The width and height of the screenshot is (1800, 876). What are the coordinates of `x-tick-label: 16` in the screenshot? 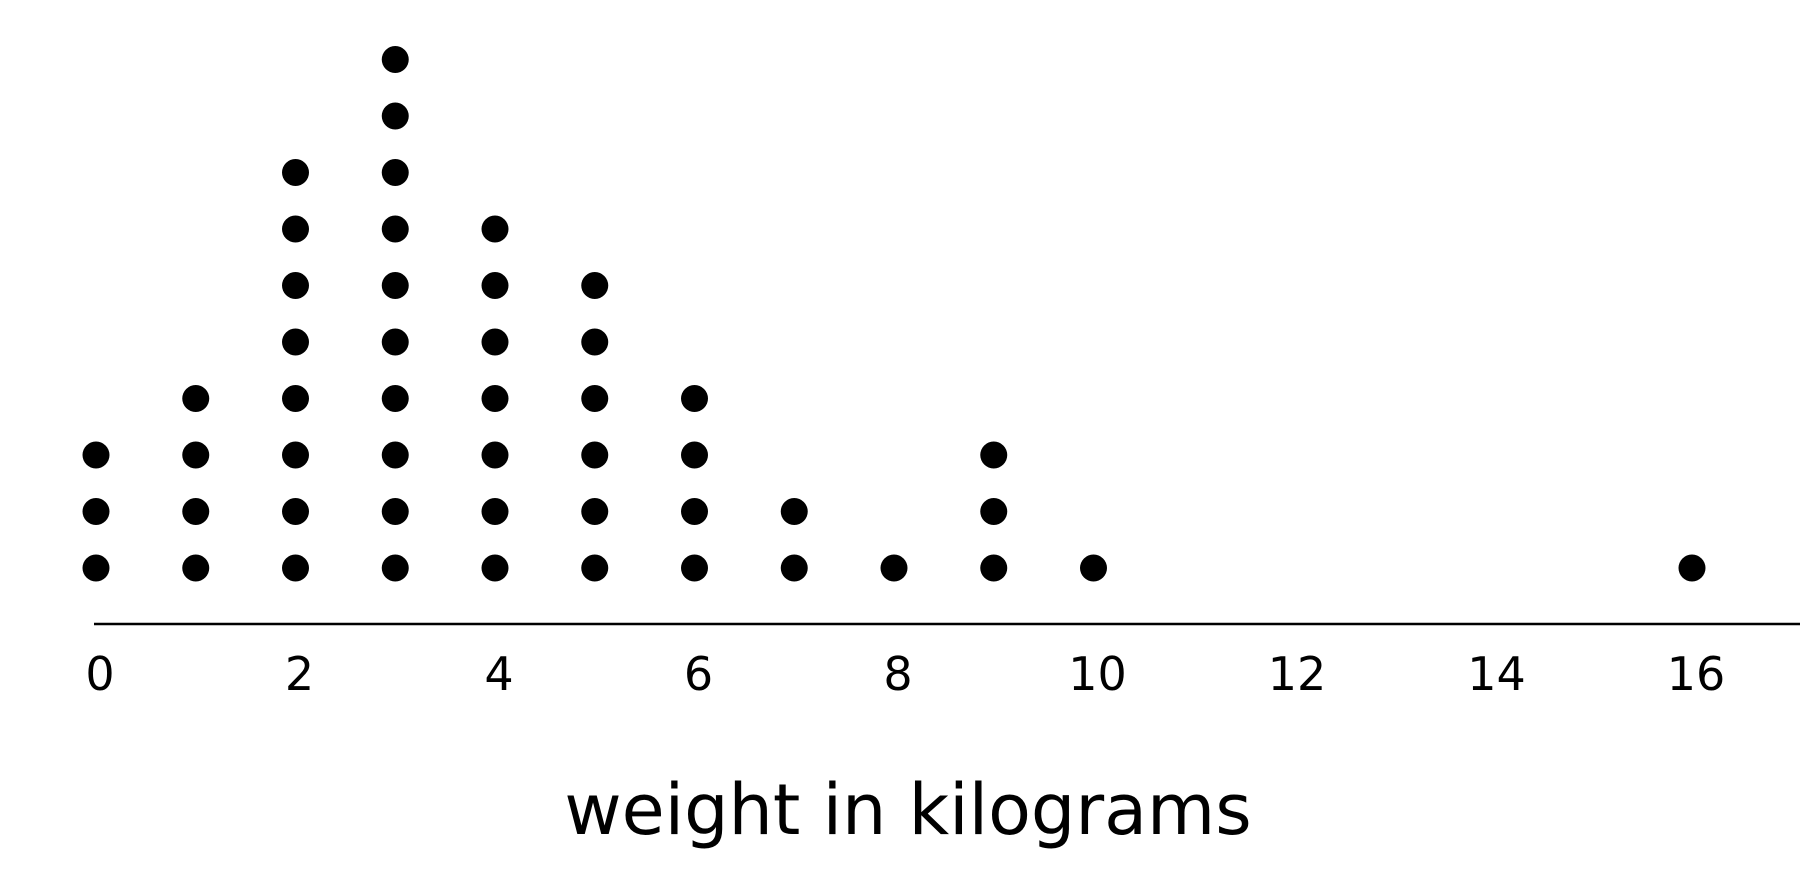 It's located at (1696, 674).